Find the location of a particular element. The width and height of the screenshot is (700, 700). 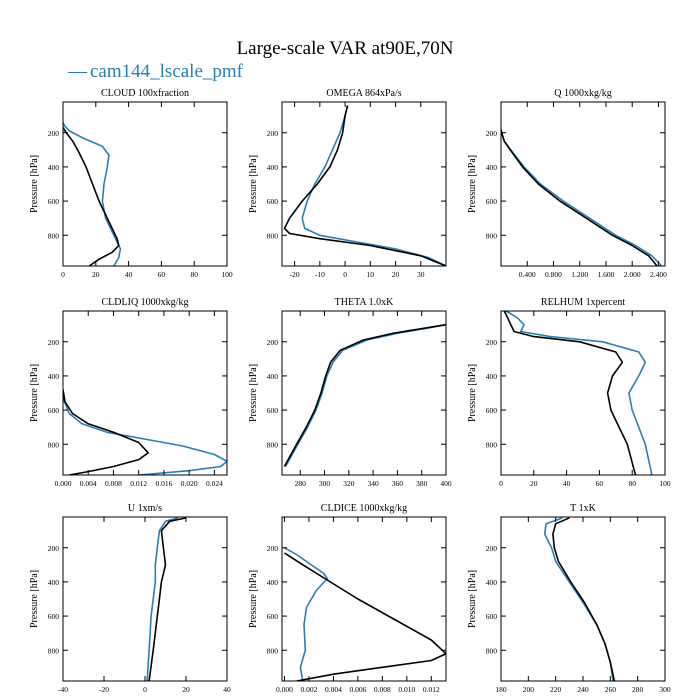

panel-title: CLOUD 100xfraction is located at coordinates (145, 93).